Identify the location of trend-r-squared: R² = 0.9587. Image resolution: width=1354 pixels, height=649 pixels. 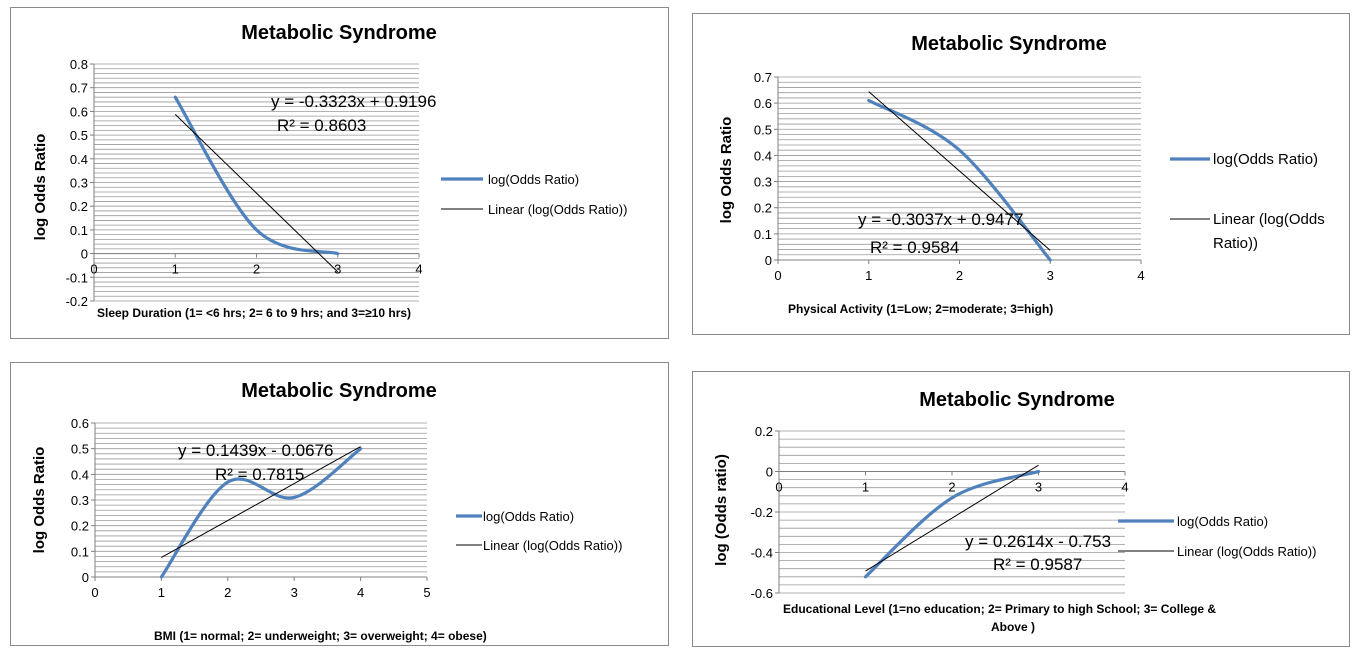
(1037, 564).